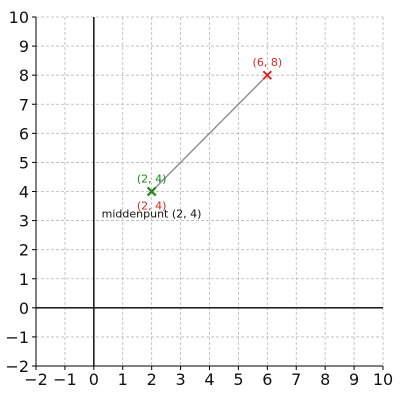 The height and width of the screenshot is (400, 400). What do you see at coordinates (24, 133) in the screenshot?
I see `y-tick-label: 6` at bounding box center [24, 133].